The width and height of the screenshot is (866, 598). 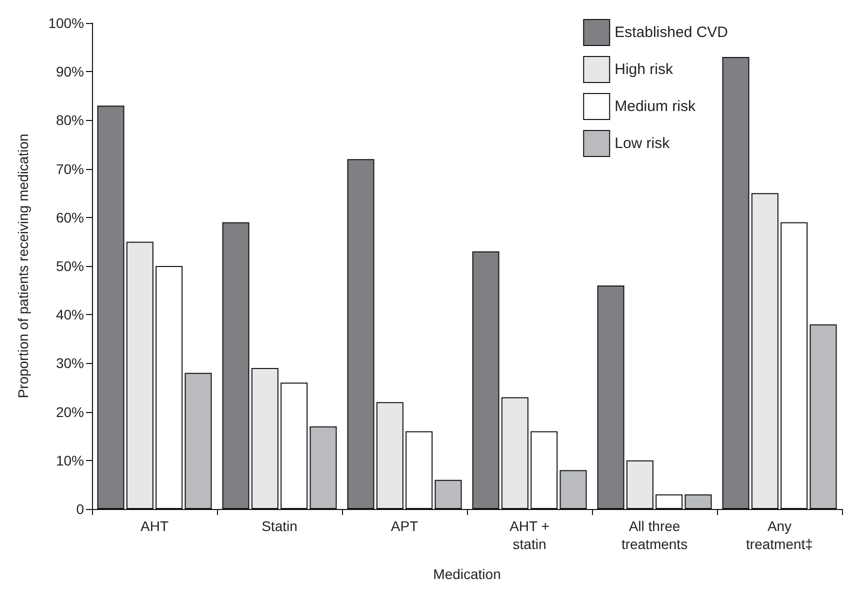 What do you see at coordinates (654, 535) in the screenshot?
I see `x-tick-label: All three treatments` at bounding box center [654, 535].